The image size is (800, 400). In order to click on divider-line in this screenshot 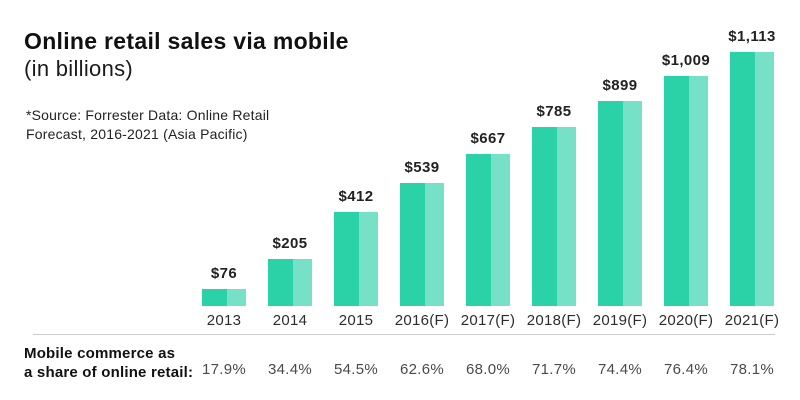, I will do `click(404, 334)`.